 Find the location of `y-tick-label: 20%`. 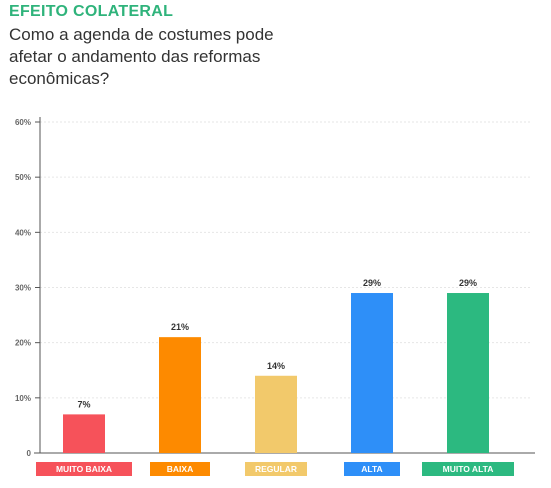

y-tick-label: 20% is located at coordinates (23, 343).